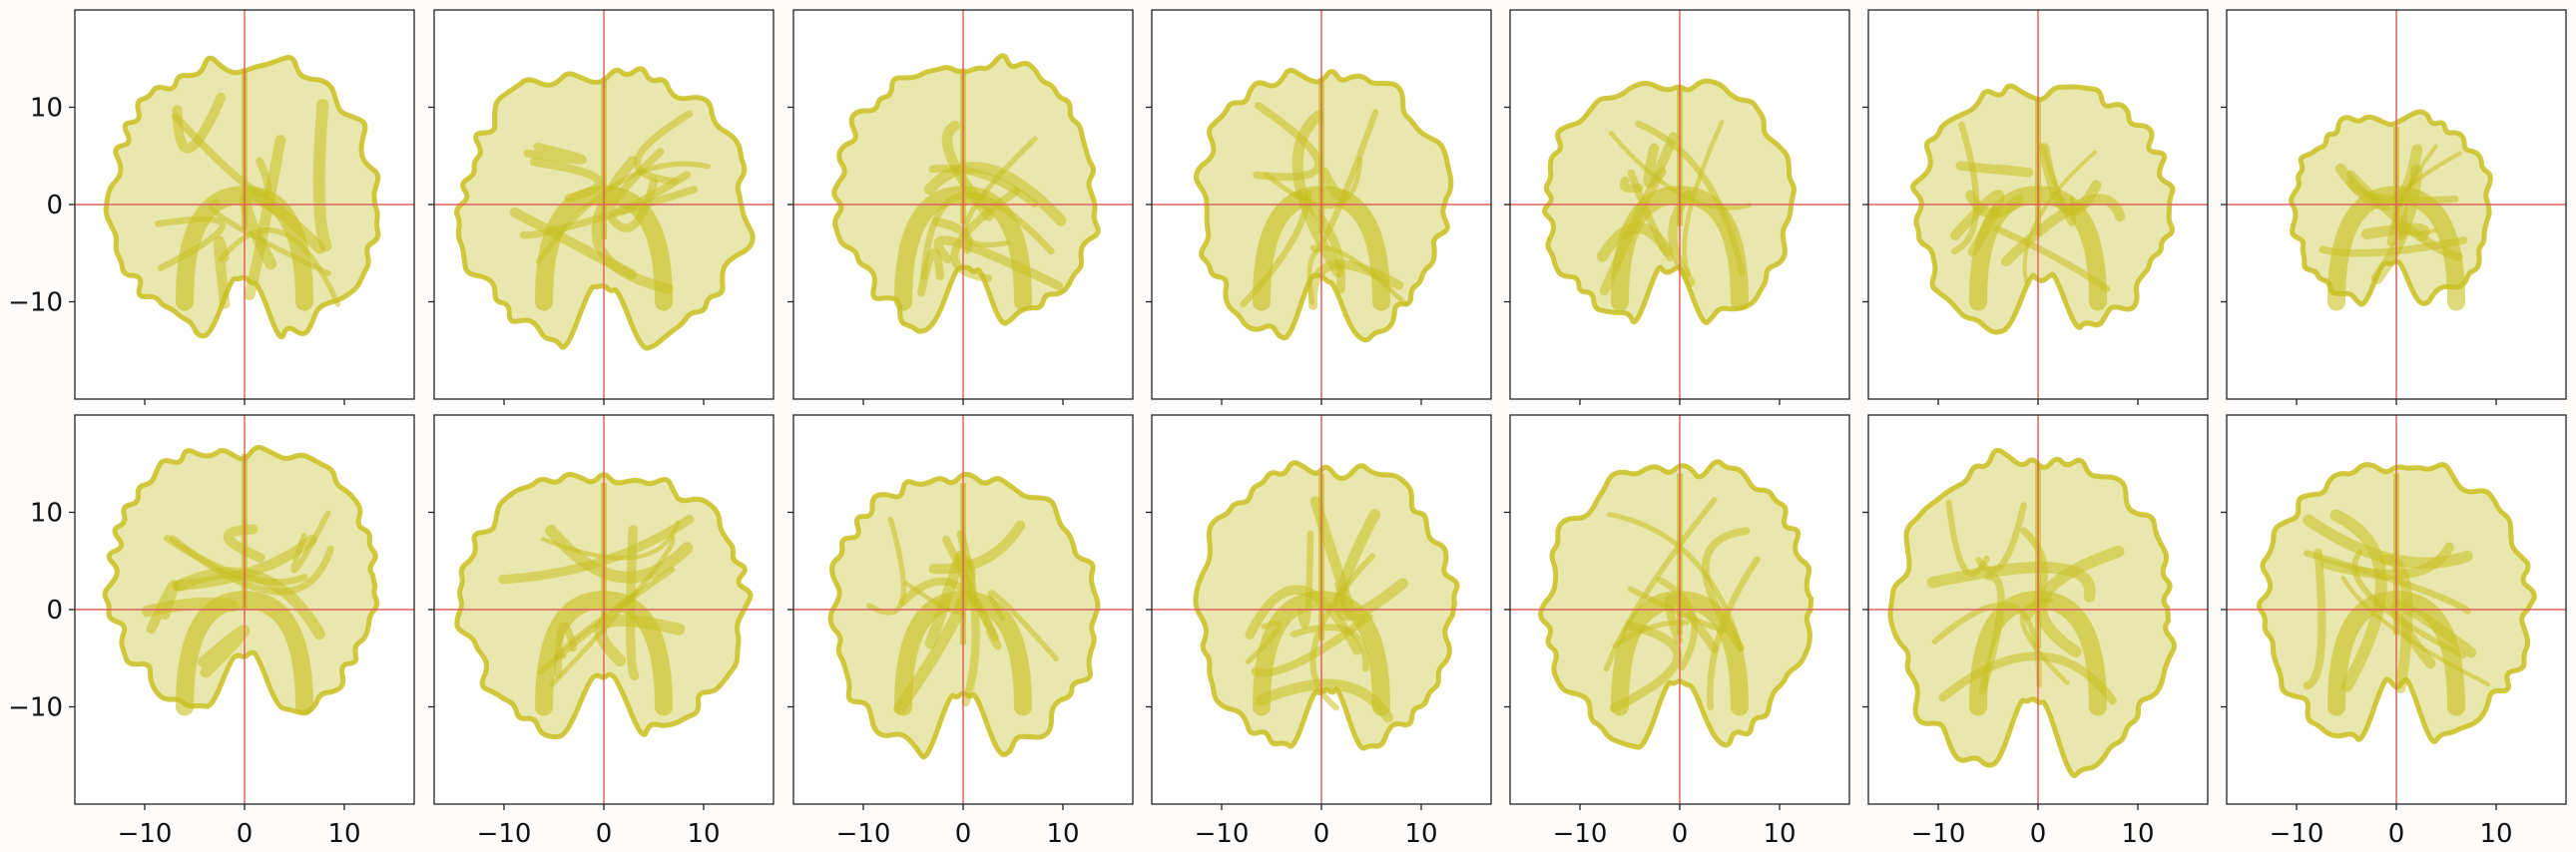  What do you see at coordinates (1677, 207) in the screenshot?
I see `subplot-r0-c4` at bounding box center [1677, 207].